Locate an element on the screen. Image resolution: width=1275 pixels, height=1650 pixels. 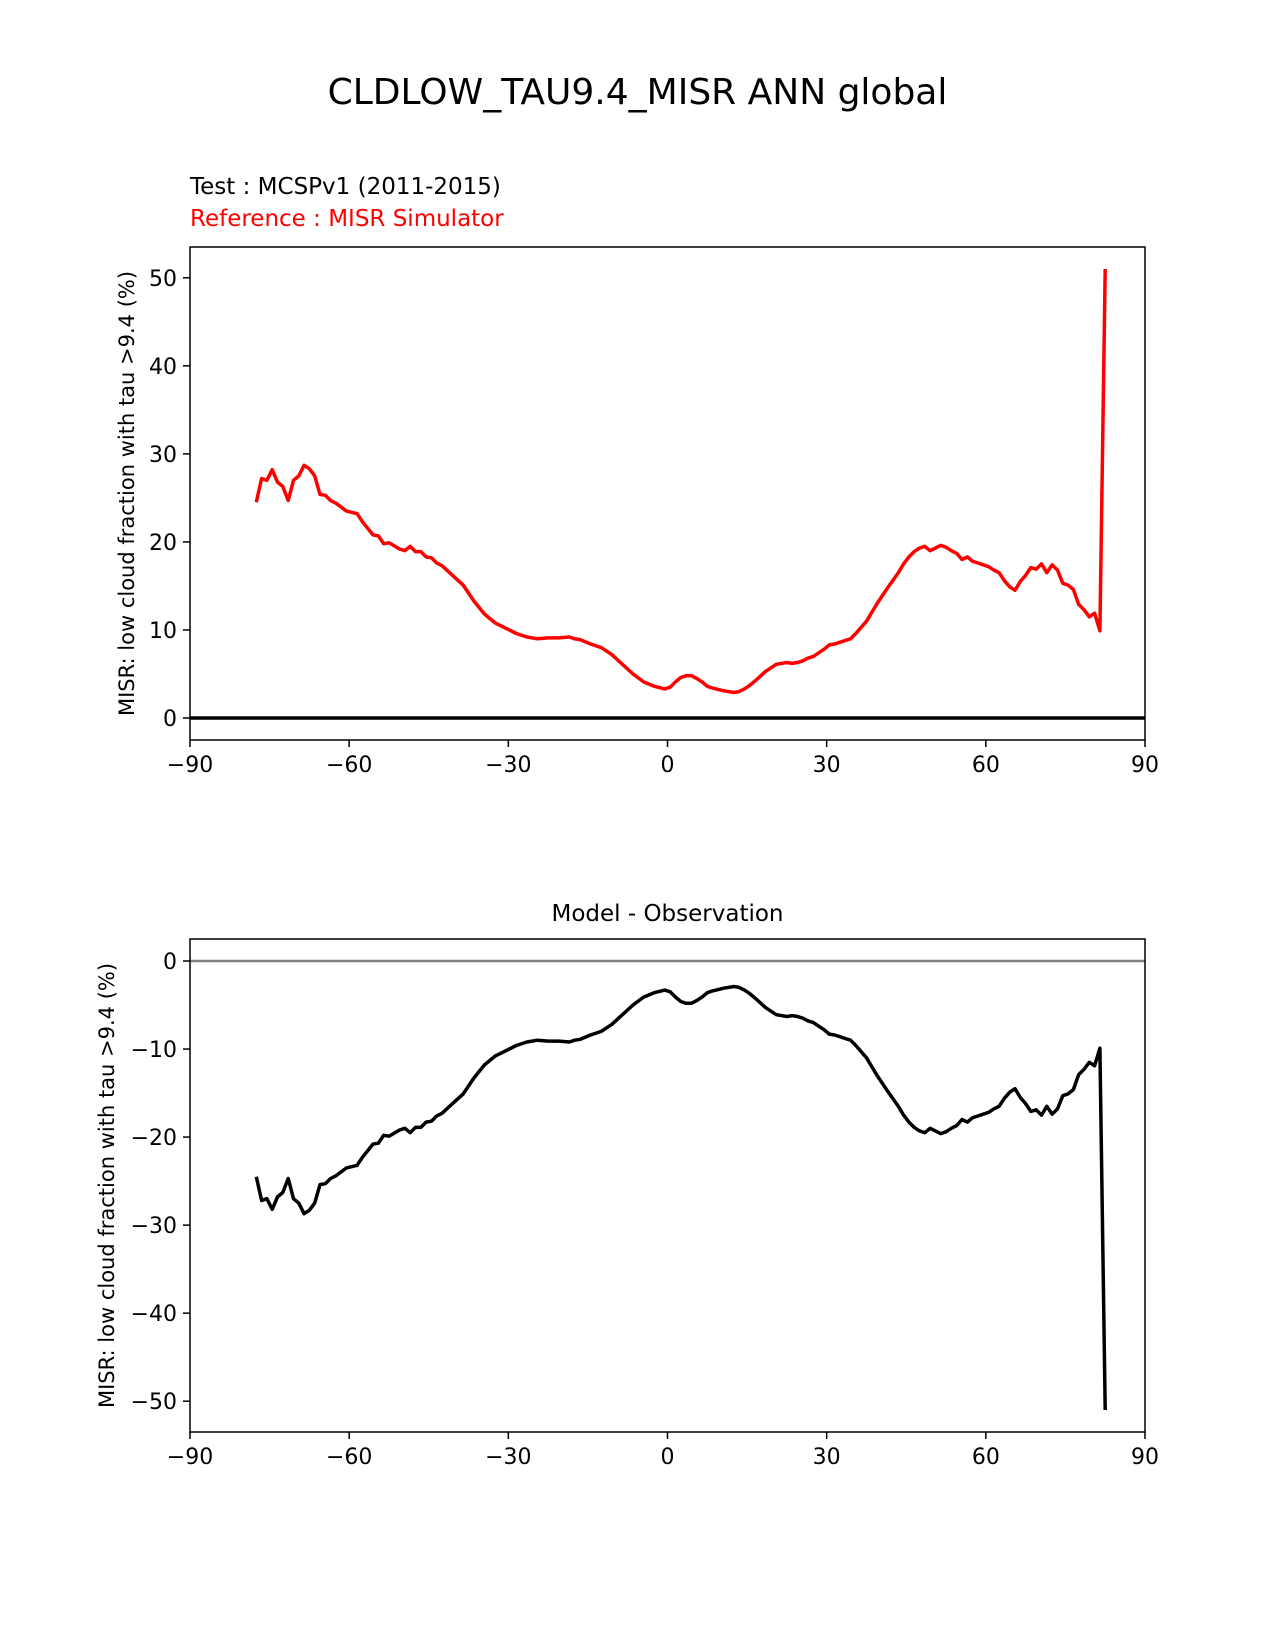
figure-title: CLDLOW_TAU9.4_MISR ANN global is located at coordinates (637, 92).